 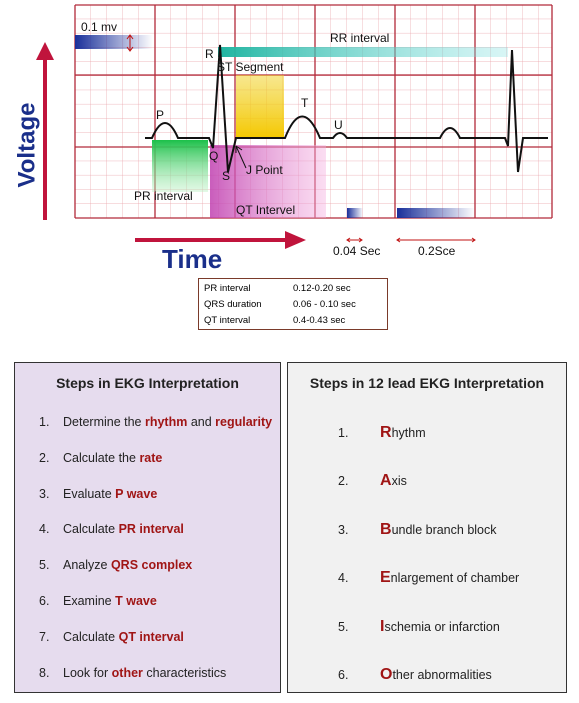 What do you see at coordinates (26, 145) in the screenshot?
I see `y-axis-label: Voltage` at bounding box center [26, 145].